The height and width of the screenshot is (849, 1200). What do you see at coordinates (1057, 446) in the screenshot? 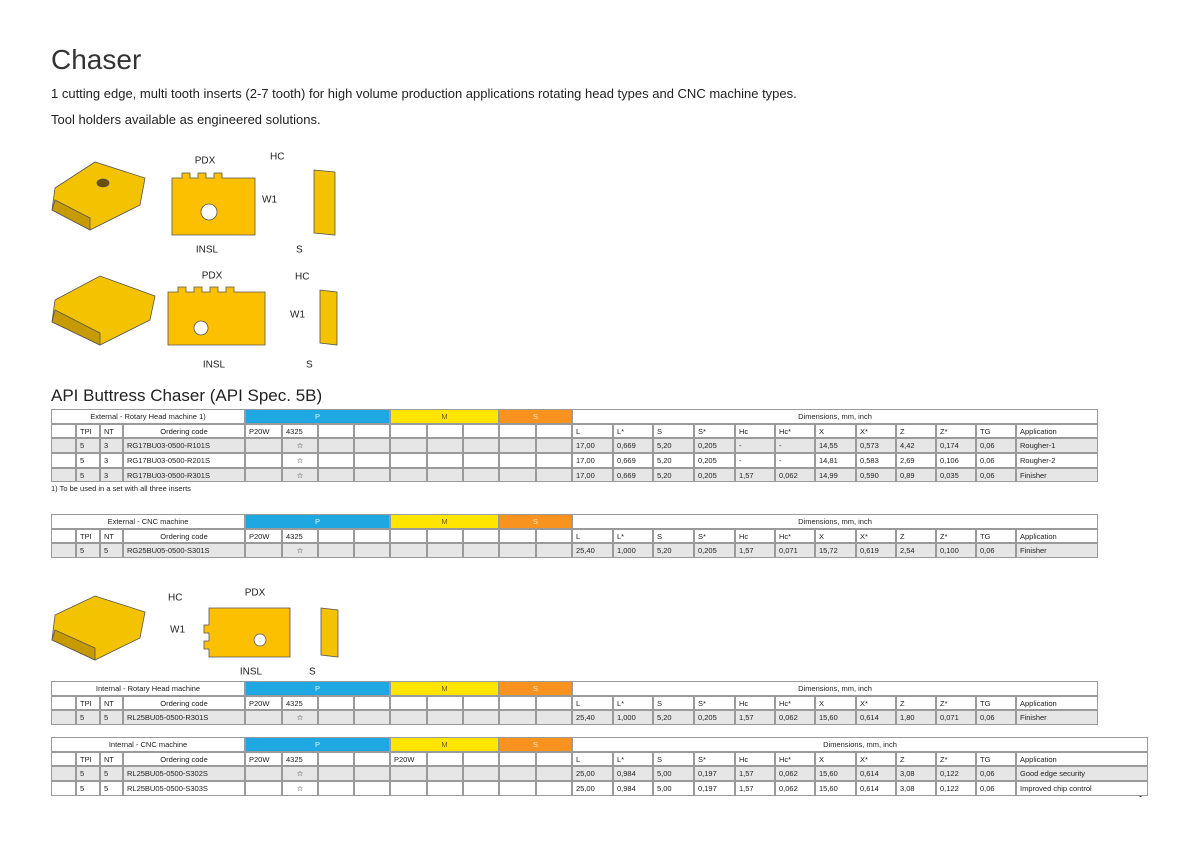
I see `data-cell: Rougher-1` at bounding box center [1057, 446].